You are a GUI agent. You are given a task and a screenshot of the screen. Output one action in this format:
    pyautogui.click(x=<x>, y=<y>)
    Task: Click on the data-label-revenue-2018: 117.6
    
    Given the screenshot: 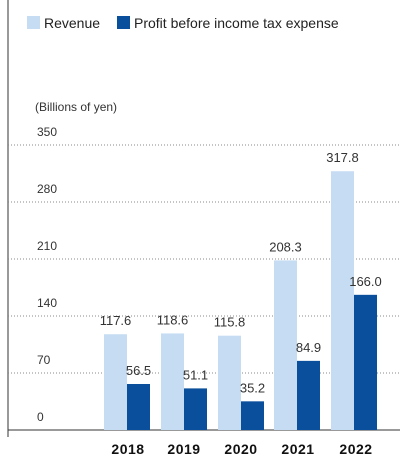 What is the action you would take?
    pyautogui.click(x=116, y=320)
    